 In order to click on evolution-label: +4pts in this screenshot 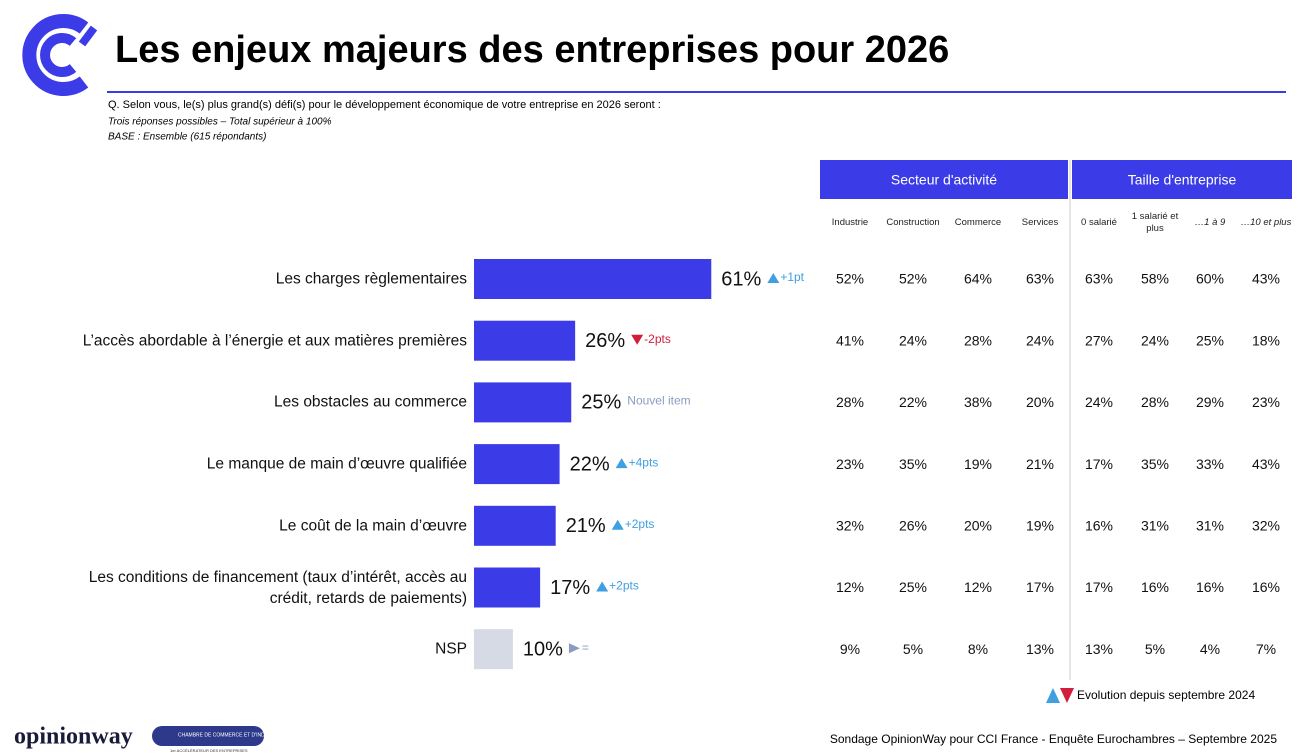, I will do `click(644, 462)`.